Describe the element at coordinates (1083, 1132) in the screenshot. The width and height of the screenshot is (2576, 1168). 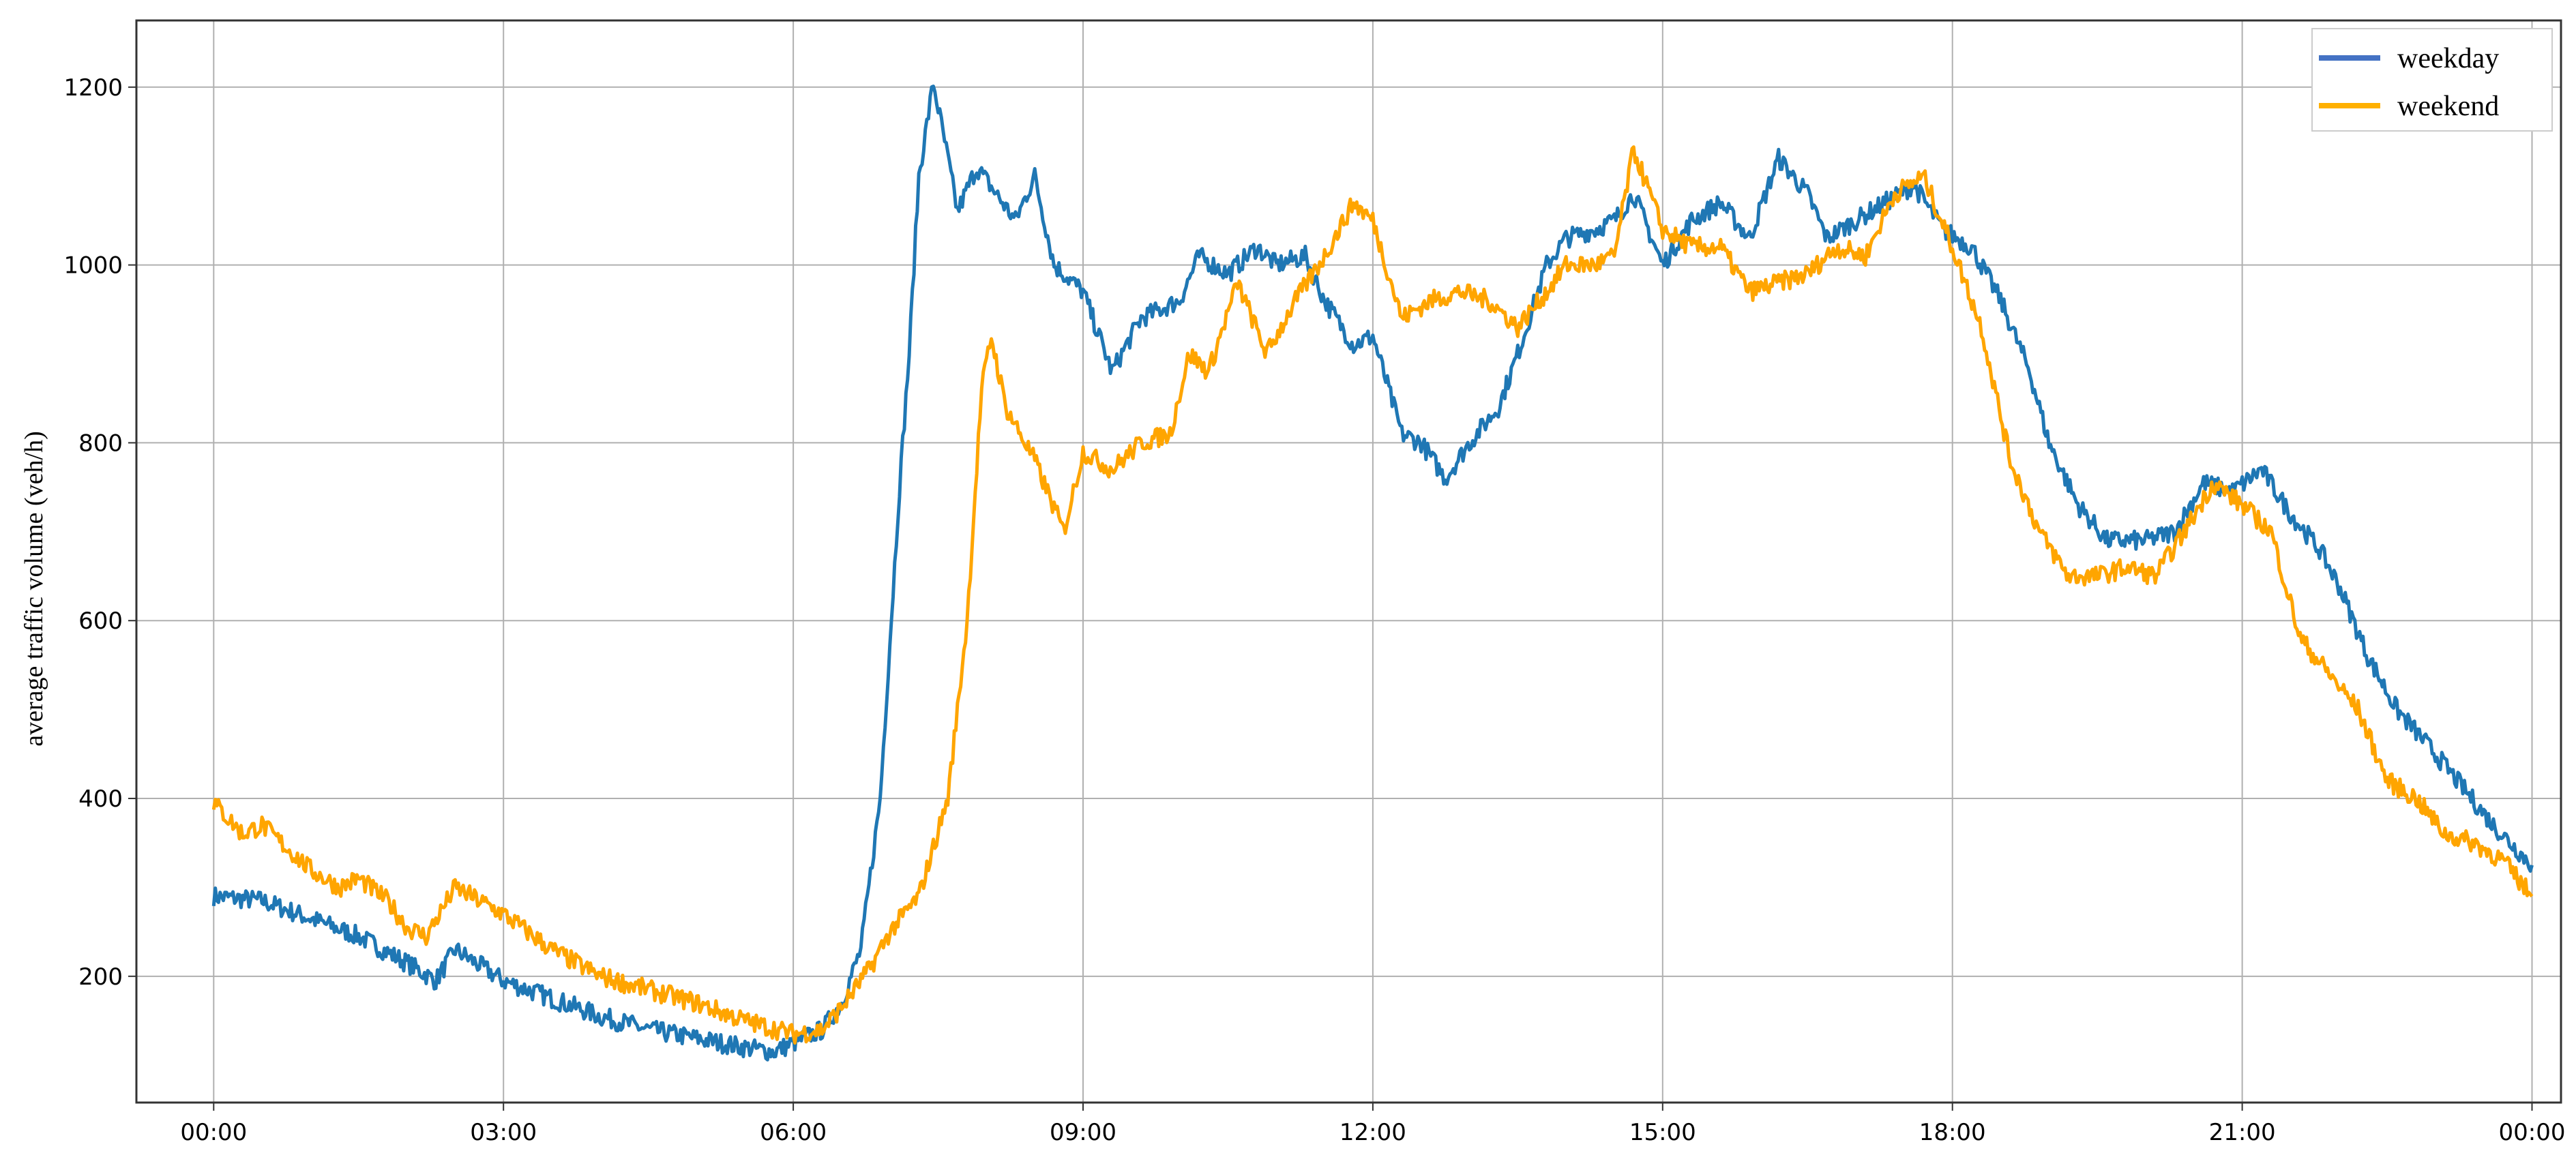
I see `x-tick-label: 09:00` at that location.